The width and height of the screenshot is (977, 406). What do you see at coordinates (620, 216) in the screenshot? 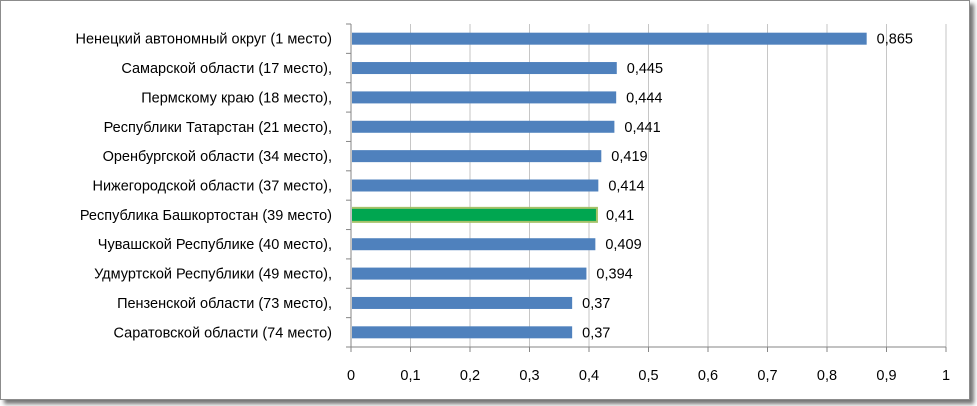
I see `value-label-6: 0,41` at bounding box center [620, 216].